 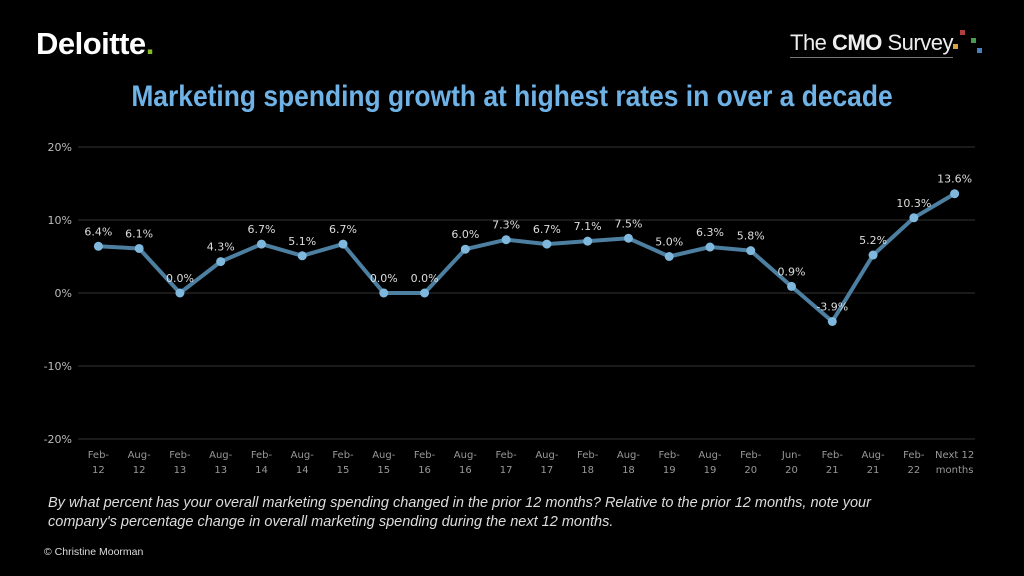 What do you see at coordinates (871, 44) in the screenshot?
I see `cmo-survey-logo: The CMO Survey` at bounding box center [871, 44].